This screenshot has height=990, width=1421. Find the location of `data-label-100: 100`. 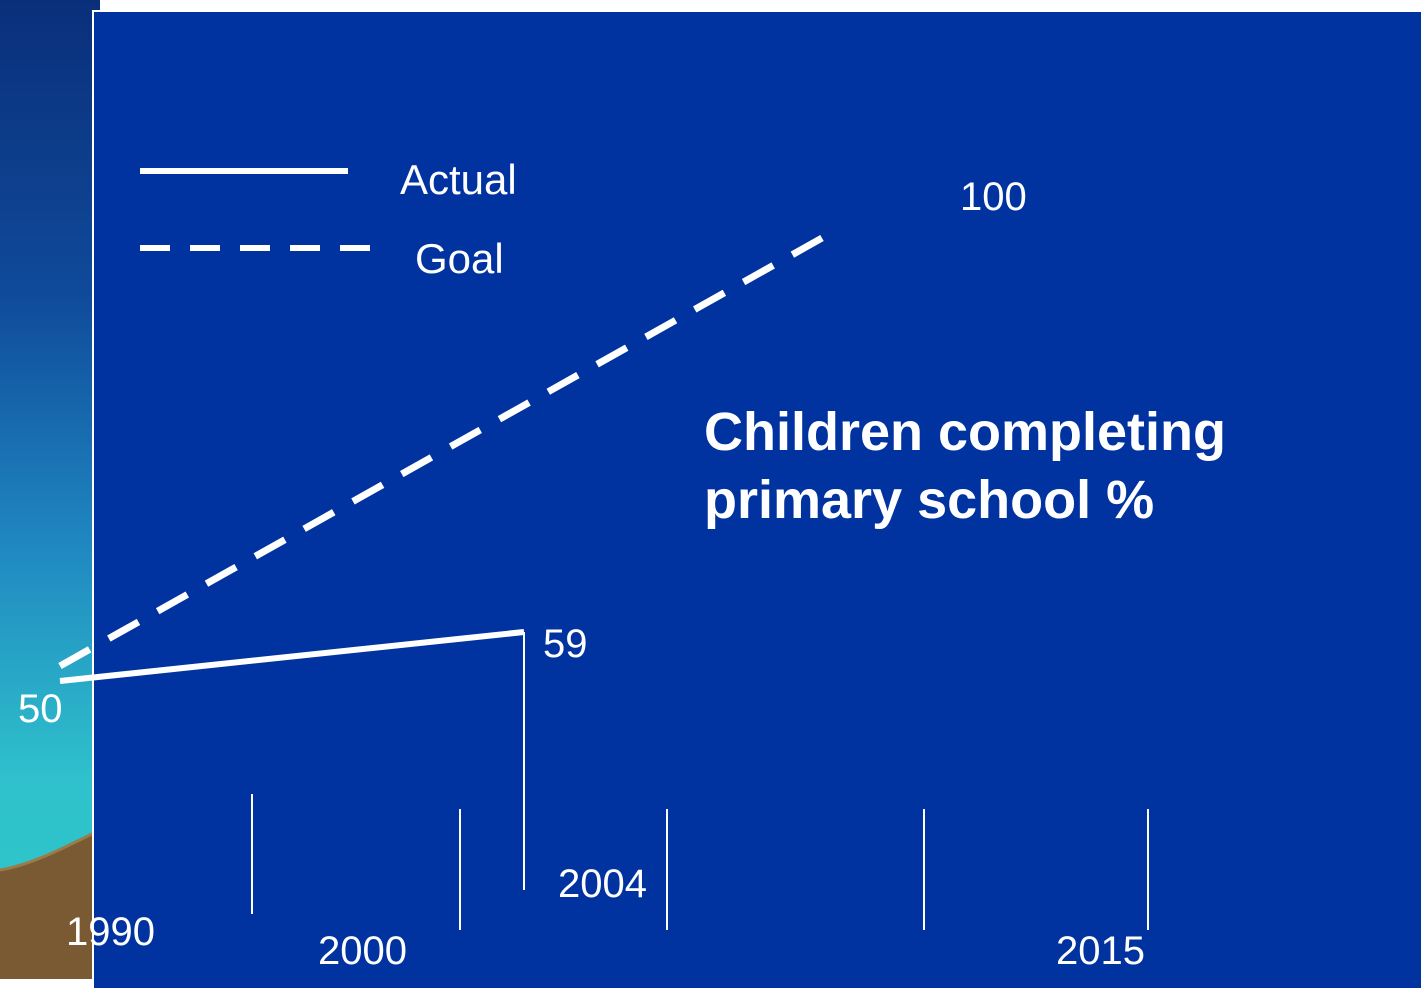

data-label-100: 100 is located at coordinates (993, 197).